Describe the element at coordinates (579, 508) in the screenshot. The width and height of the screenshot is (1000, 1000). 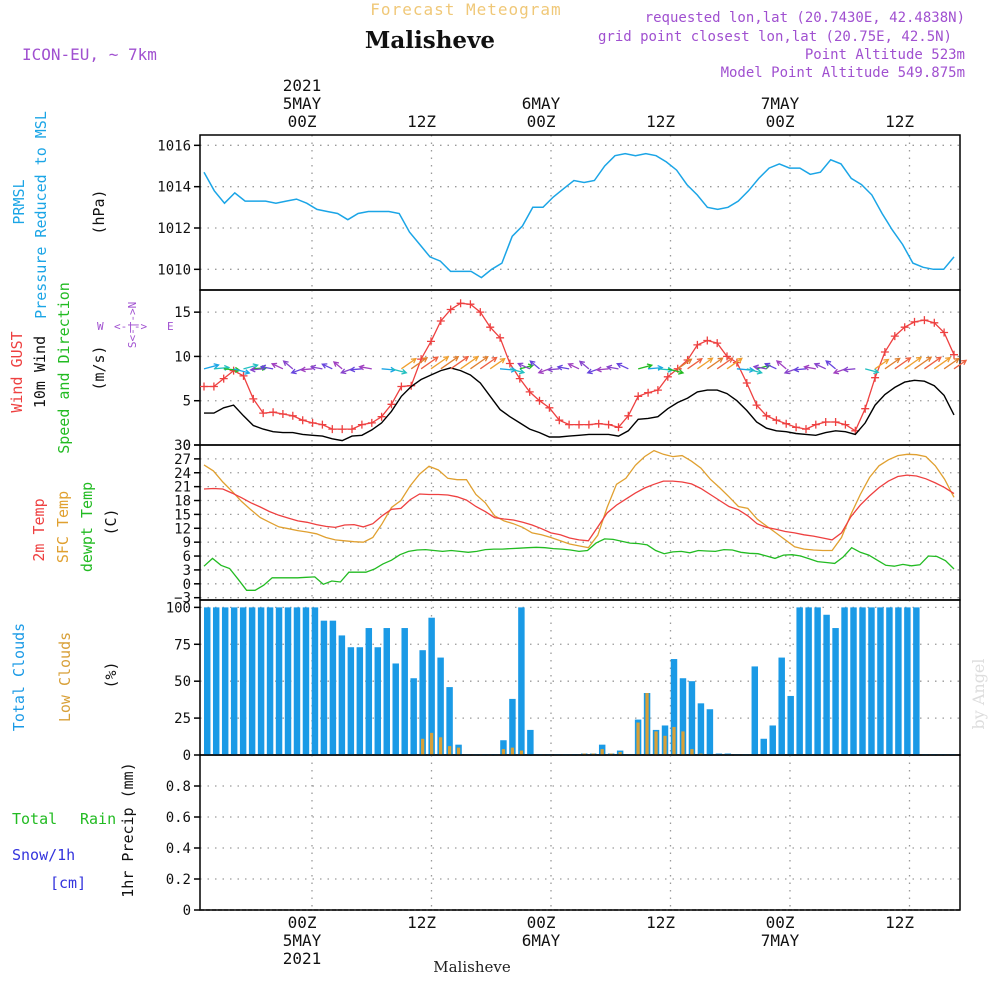
I see `t2m-line` at that location.